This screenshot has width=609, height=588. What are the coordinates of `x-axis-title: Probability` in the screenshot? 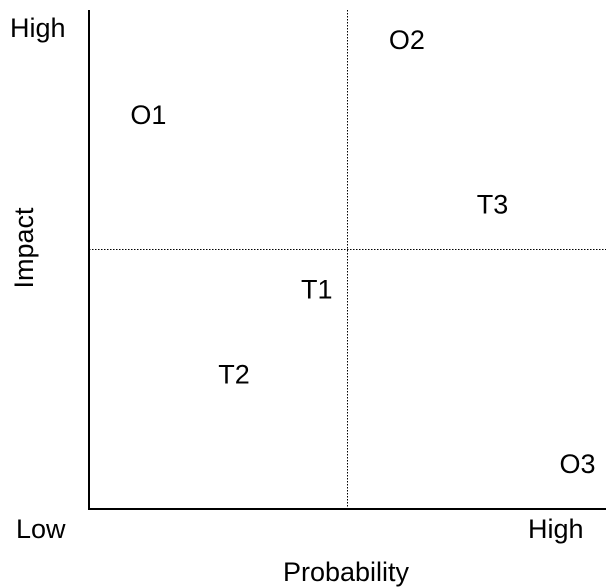 It's located at (346, 572).